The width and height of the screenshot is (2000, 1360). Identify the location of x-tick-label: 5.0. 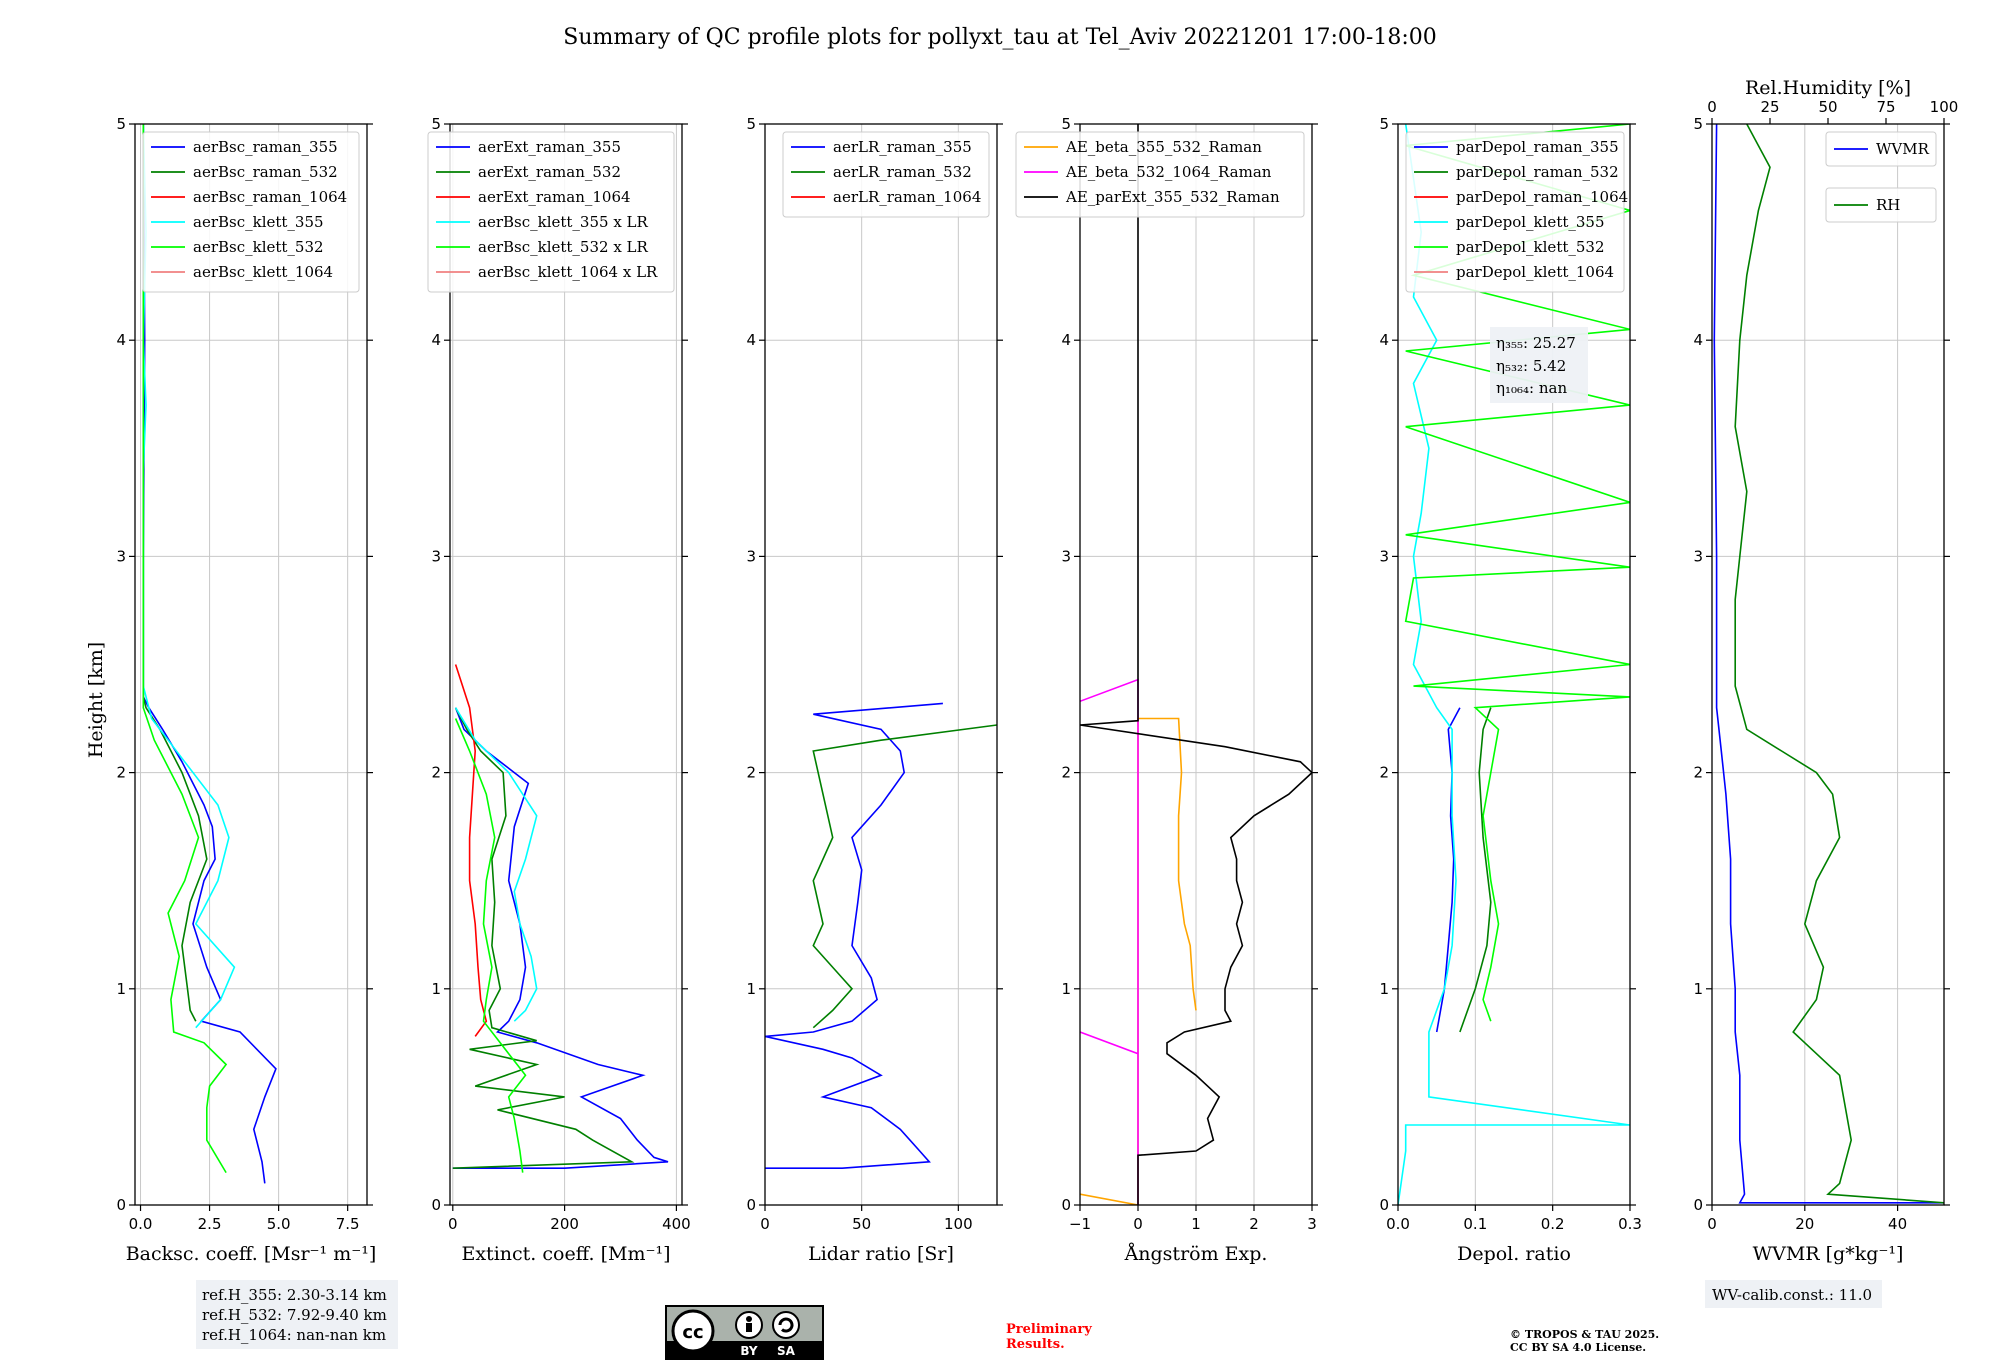
(279, 1224).